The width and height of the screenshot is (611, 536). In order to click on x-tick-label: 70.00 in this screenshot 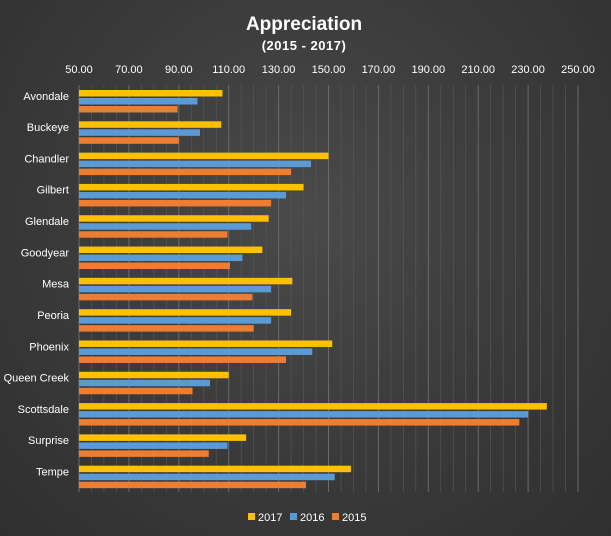, I will do `click(129, 70)`.